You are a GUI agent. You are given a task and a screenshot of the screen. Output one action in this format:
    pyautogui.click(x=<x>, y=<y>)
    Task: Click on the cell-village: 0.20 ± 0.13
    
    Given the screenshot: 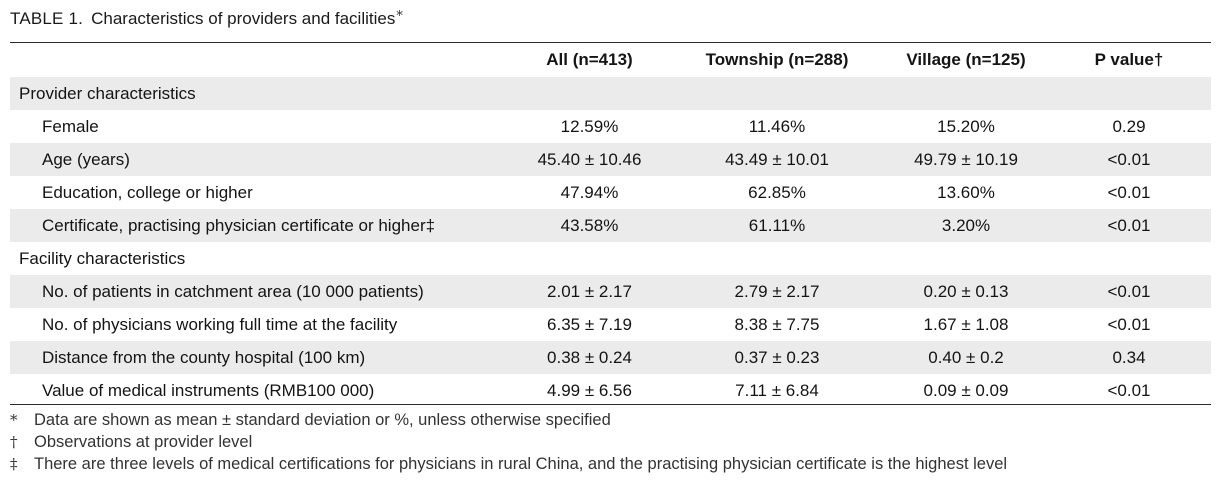 What is the action you would take?
    pyautogui.click(x=966, y=291)
    